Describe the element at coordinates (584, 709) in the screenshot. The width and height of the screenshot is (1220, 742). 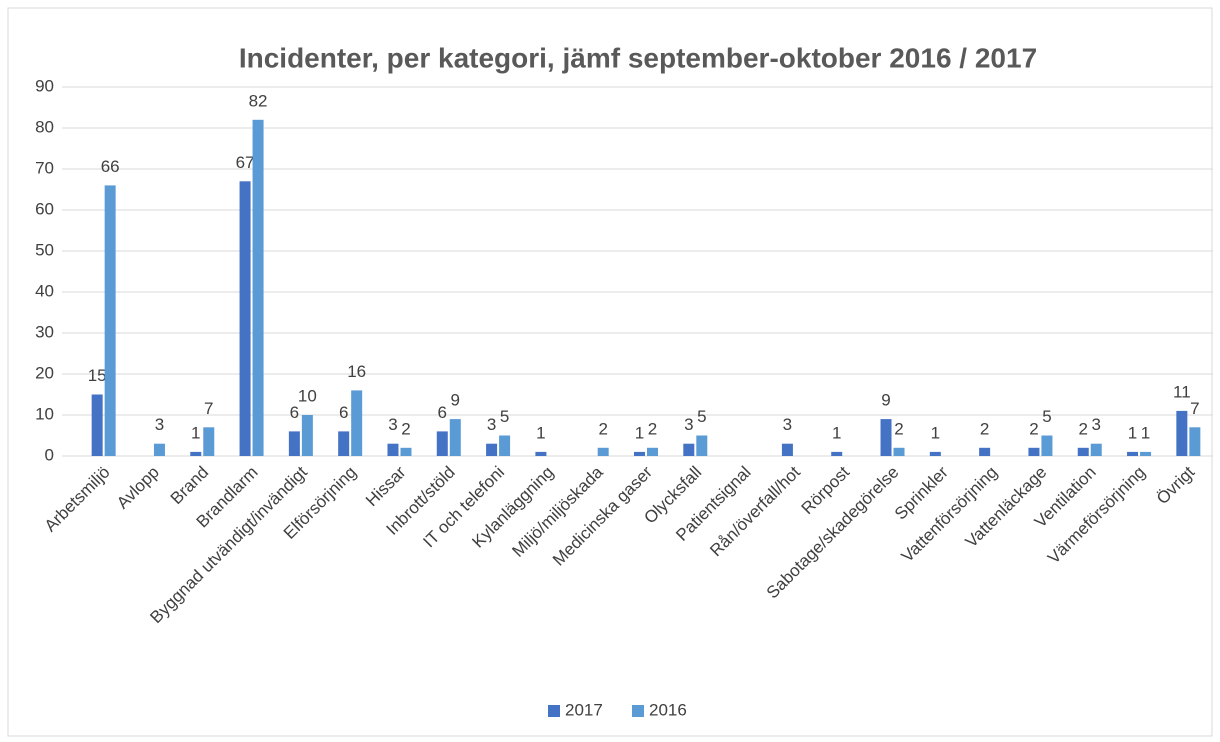
I see `legend-label: 2017` at that location.